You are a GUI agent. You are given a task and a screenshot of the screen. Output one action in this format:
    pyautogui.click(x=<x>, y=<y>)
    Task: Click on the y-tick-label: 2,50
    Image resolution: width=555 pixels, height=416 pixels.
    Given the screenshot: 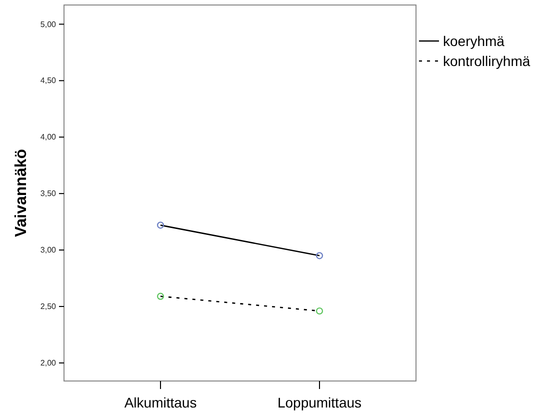 What is the action you would take?
    pyautogui.click(x=48, y=307)
    